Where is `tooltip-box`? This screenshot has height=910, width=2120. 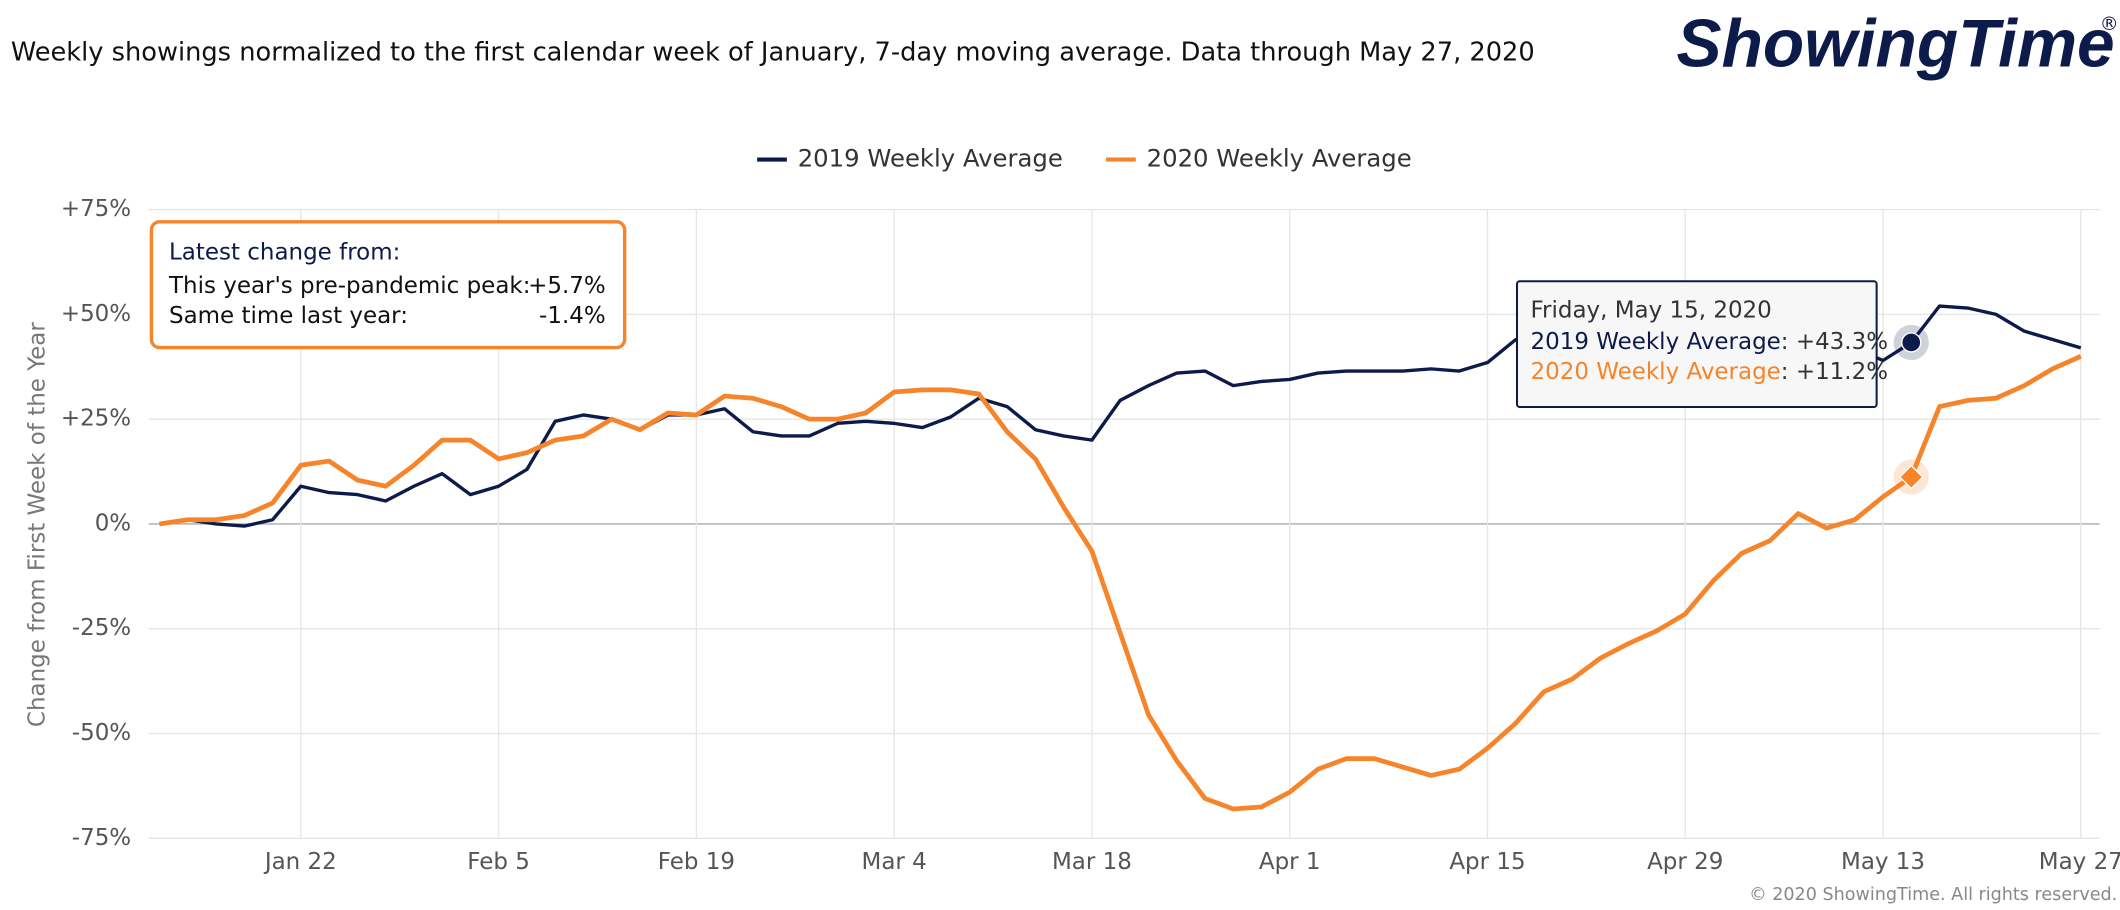
tooltip-box is located at coordinates (1696, 344).